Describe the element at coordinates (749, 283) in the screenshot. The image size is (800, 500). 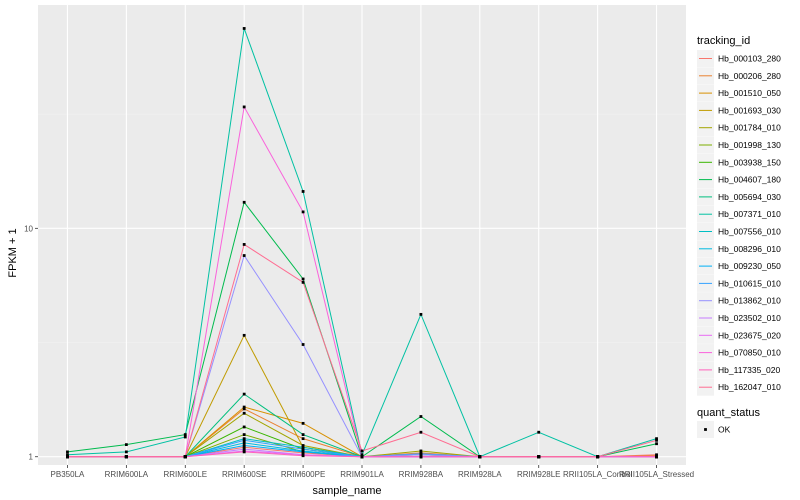
I see `legend-label: Hb_010615_010` at that location.